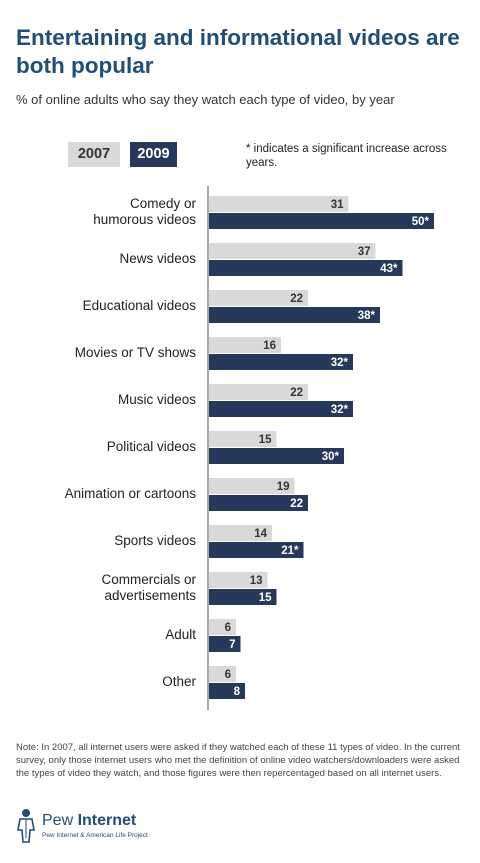  Describe the element at coordinates (106, 541) in the screenshot. I see `category-label-7: Sports videos` at that location.